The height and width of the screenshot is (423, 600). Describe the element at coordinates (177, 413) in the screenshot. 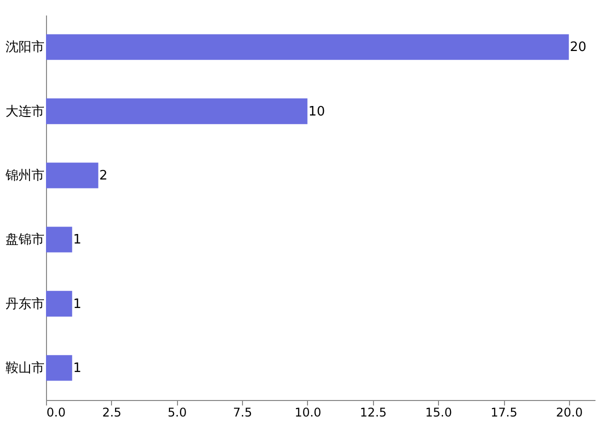

I see `x-tick-label: 5.0` at that location.